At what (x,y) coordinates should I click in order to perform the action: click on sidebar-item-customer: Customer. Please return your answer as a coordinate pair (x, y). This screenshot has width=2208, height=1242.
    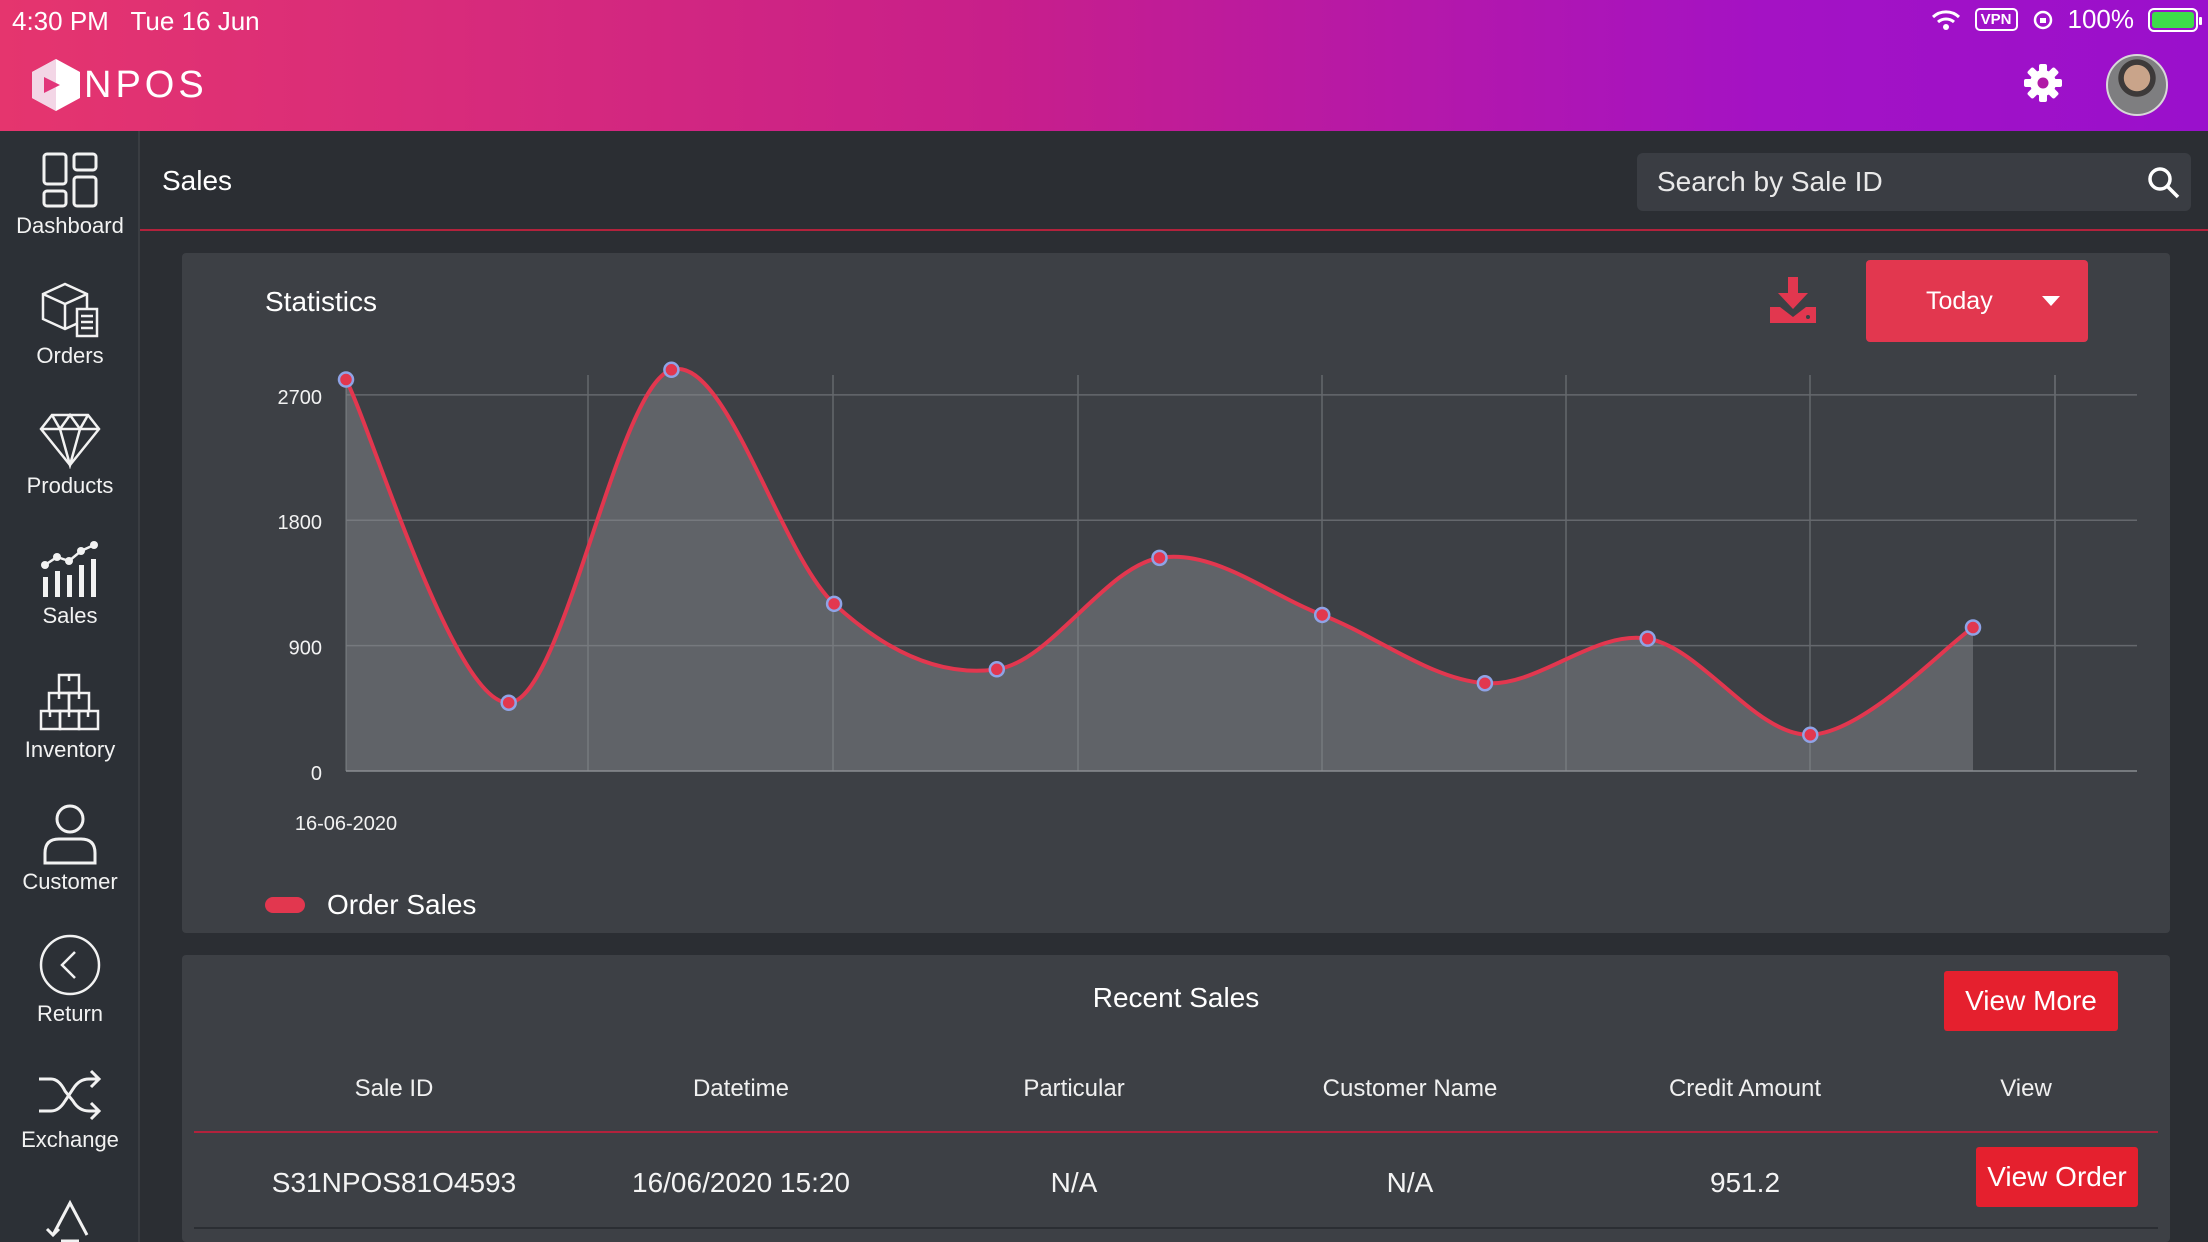
    Looking at the image, I should click on (70, 849).